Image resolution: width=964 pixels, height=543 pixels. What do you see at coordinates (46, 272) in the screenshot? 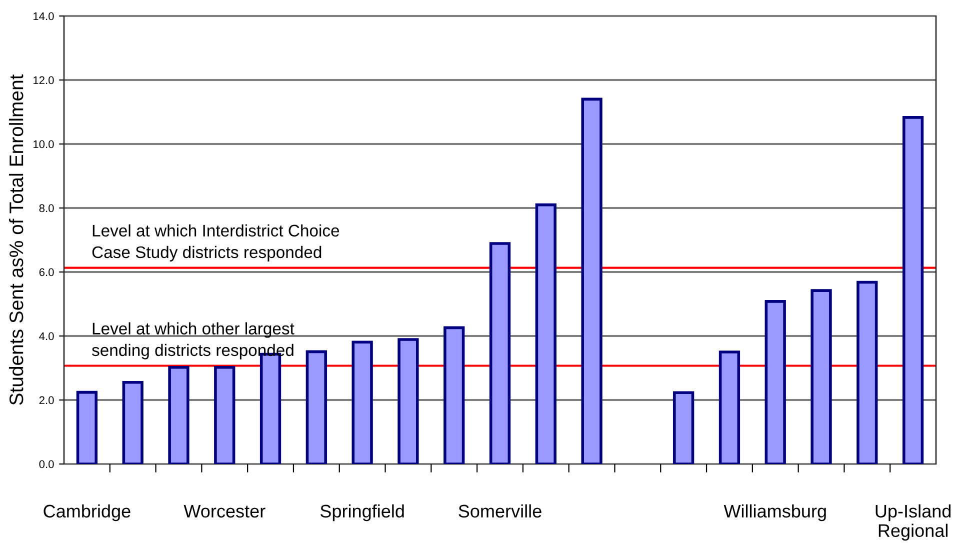
I see `y-tick-label: 6.0` at bounding box center [46, 272].